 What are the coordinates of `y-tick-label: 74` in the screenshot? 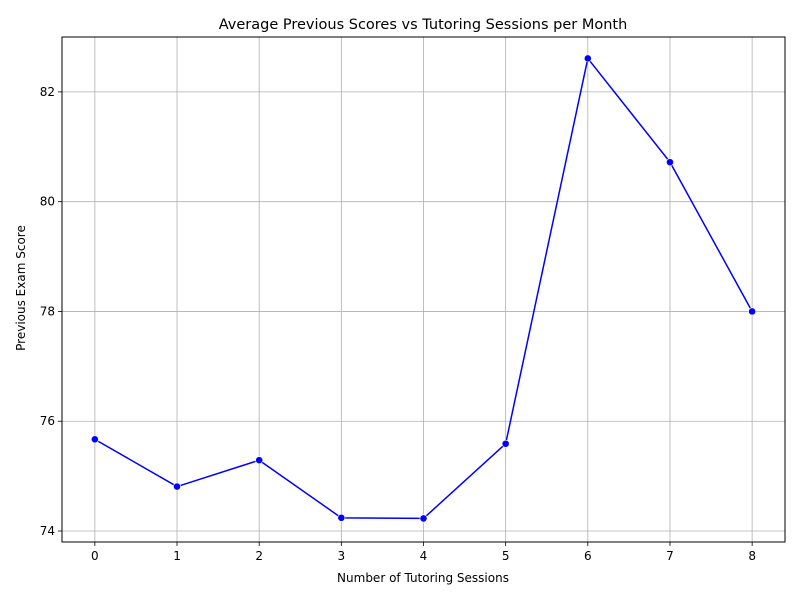 It's located at (47, 531).